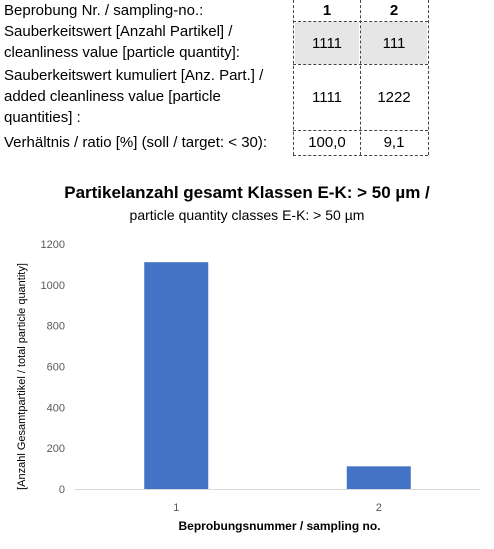 The height and width of the screenshot is (549, 494). Describe the element at coordinates (122, 52) in the screenshot. I see `row-label-cleanliness-line2: cleanliness value [particle quantity]:` at that location.